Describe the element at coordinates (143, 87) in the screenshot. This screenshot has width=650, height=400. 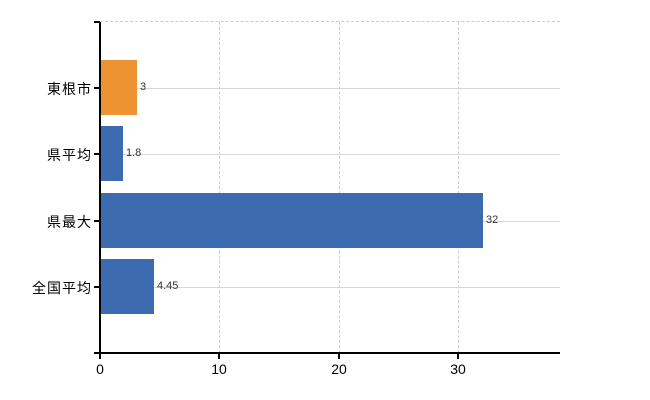
I see `value-label: 3` at that location.